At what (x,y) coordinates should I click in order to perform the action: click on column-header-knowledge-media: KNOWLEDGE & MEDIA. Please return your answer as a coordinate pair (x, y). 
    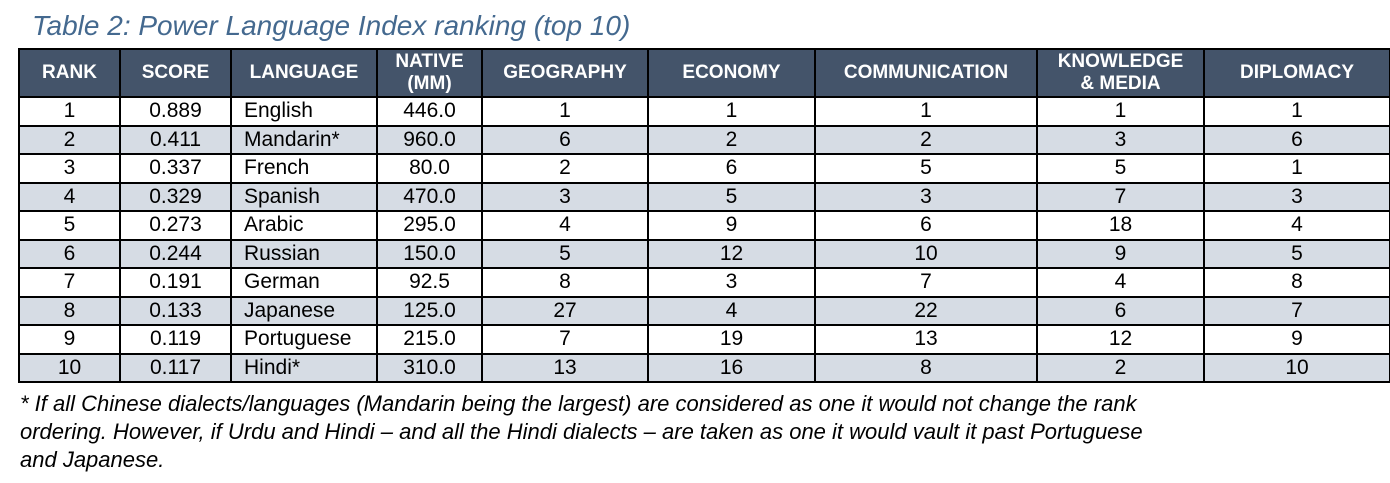
    Looking at the image, I should click on (1120, 73).